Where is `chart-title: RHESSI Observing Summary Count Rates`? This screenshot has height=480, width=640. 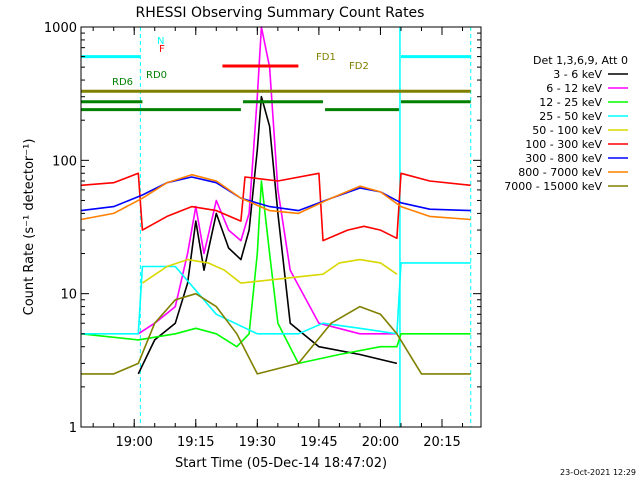
chart-title: RHESSI Observing Summary Count Rates is located at coordinates (280, 13).